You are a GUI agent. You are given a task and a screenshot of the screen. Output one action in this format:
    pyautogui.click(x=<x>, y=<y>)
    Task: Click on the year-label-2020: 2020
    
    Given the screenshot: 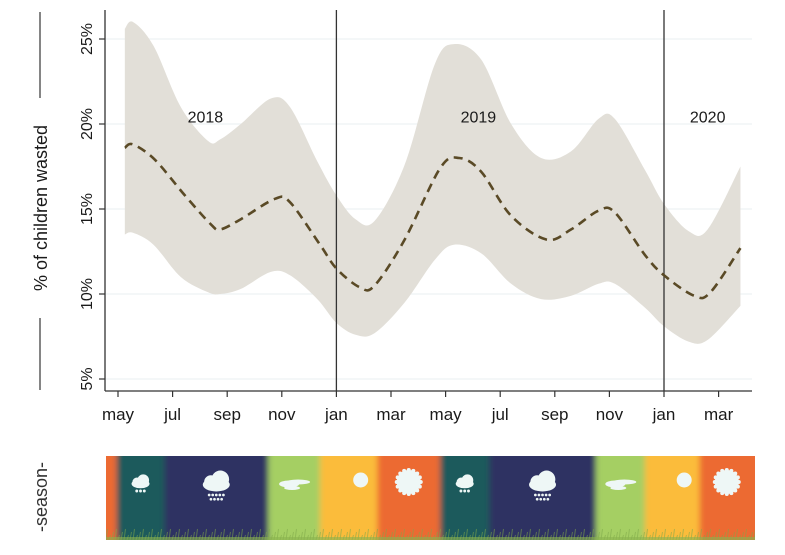 What is the action you would take?
    pyautogui.click(x=708, y=117)
    